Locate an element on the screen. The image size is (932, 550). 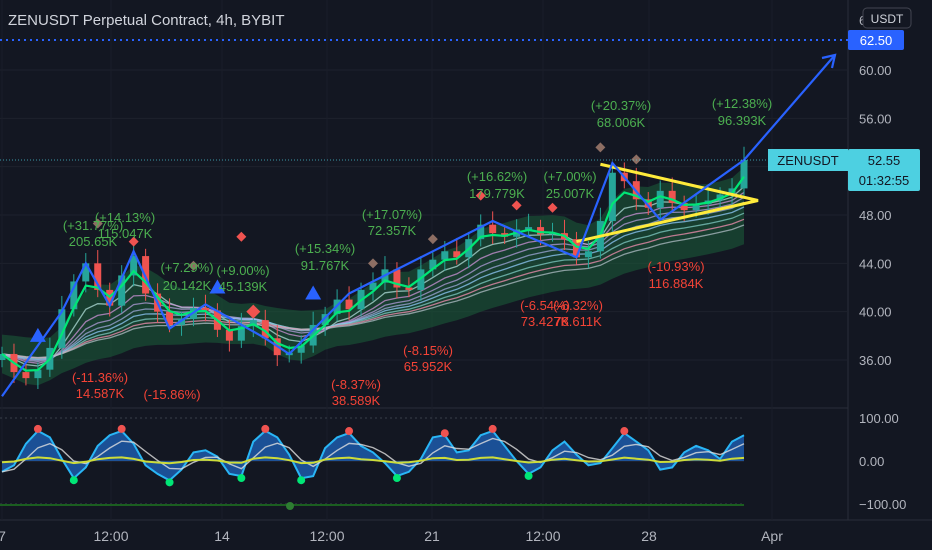
time-tick-label: 21 is located at coordinates (432, 536).